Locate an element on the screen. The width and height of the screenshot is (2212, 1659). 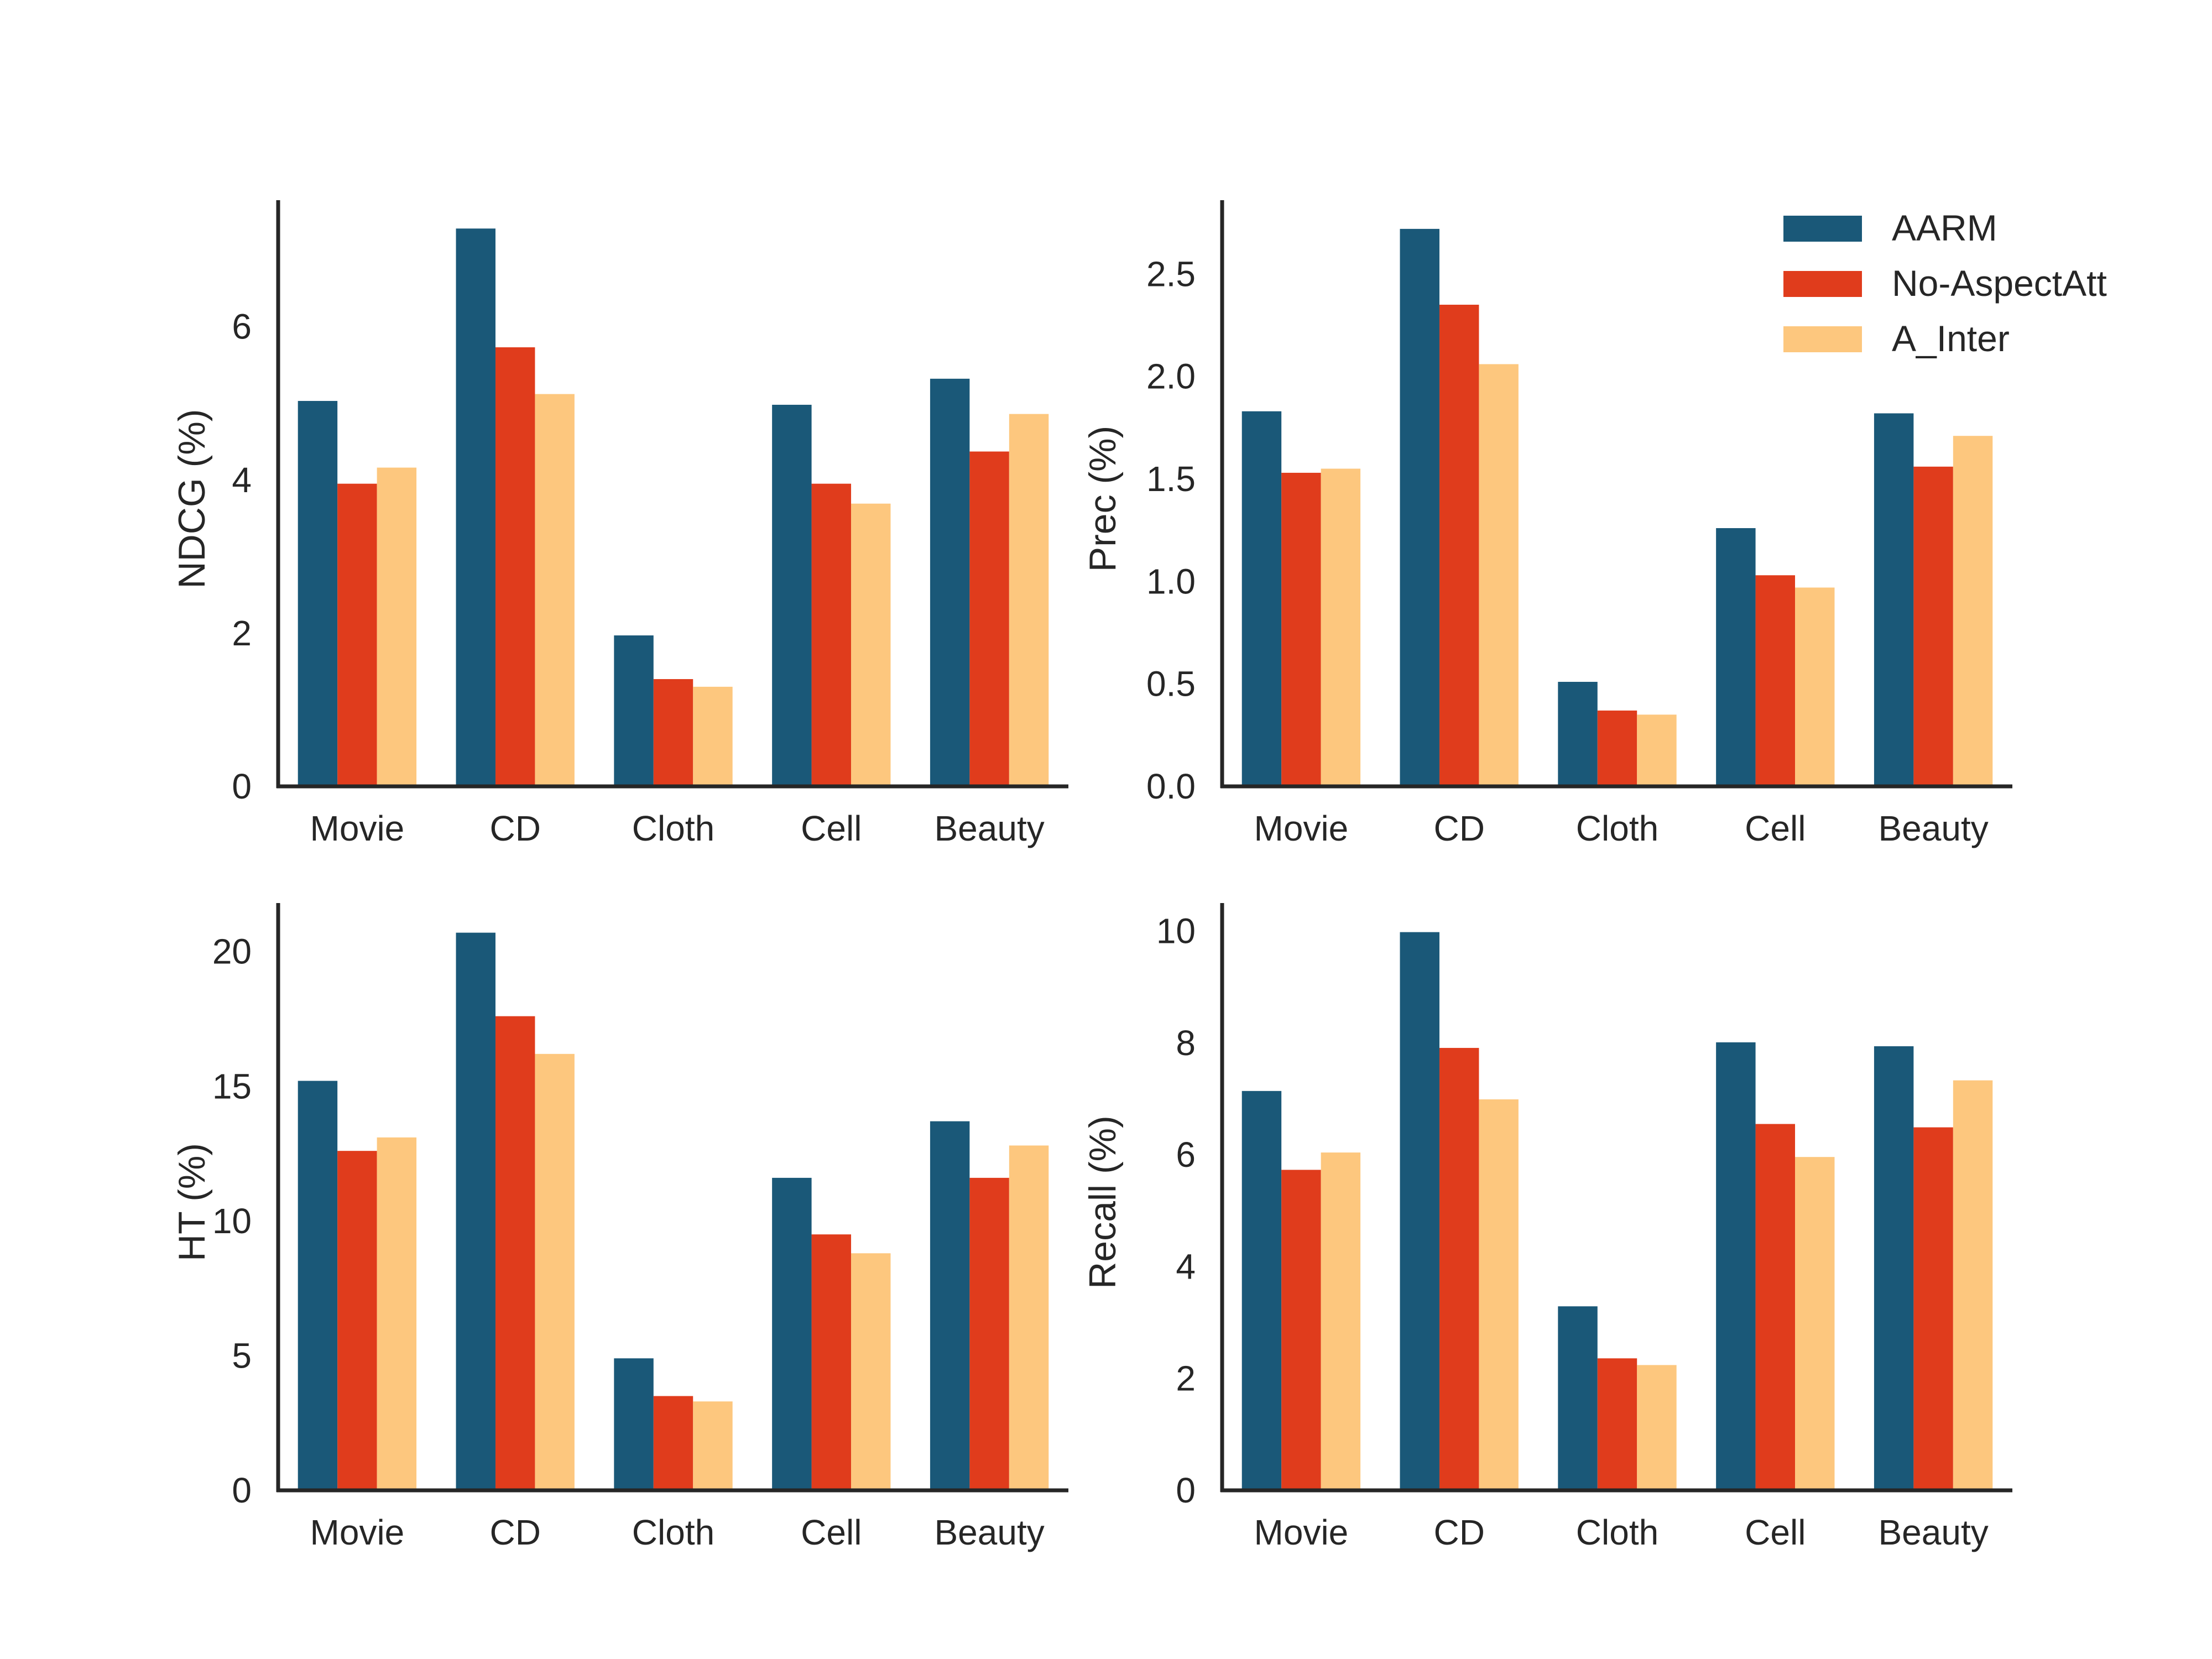
y-tick-label: 5 is located at coordinates (242, 1355).